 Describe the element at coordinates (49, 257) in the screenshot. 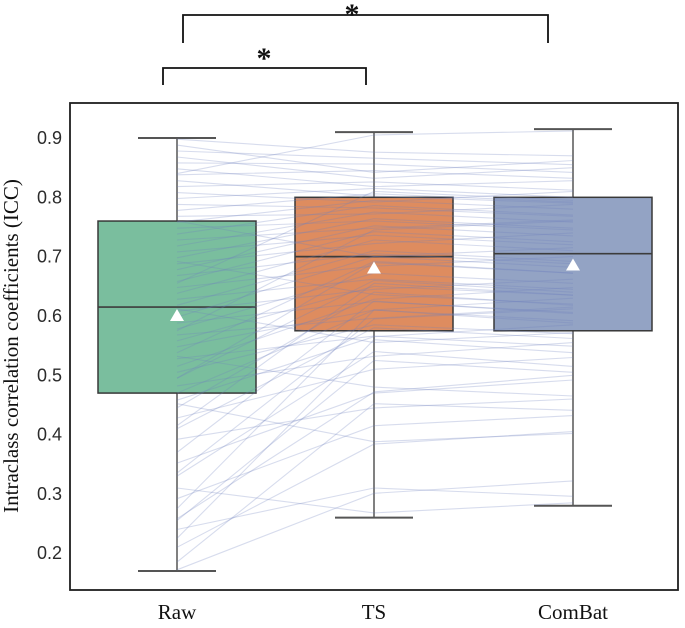

I see `y-tick-label: 0.7` at that location.